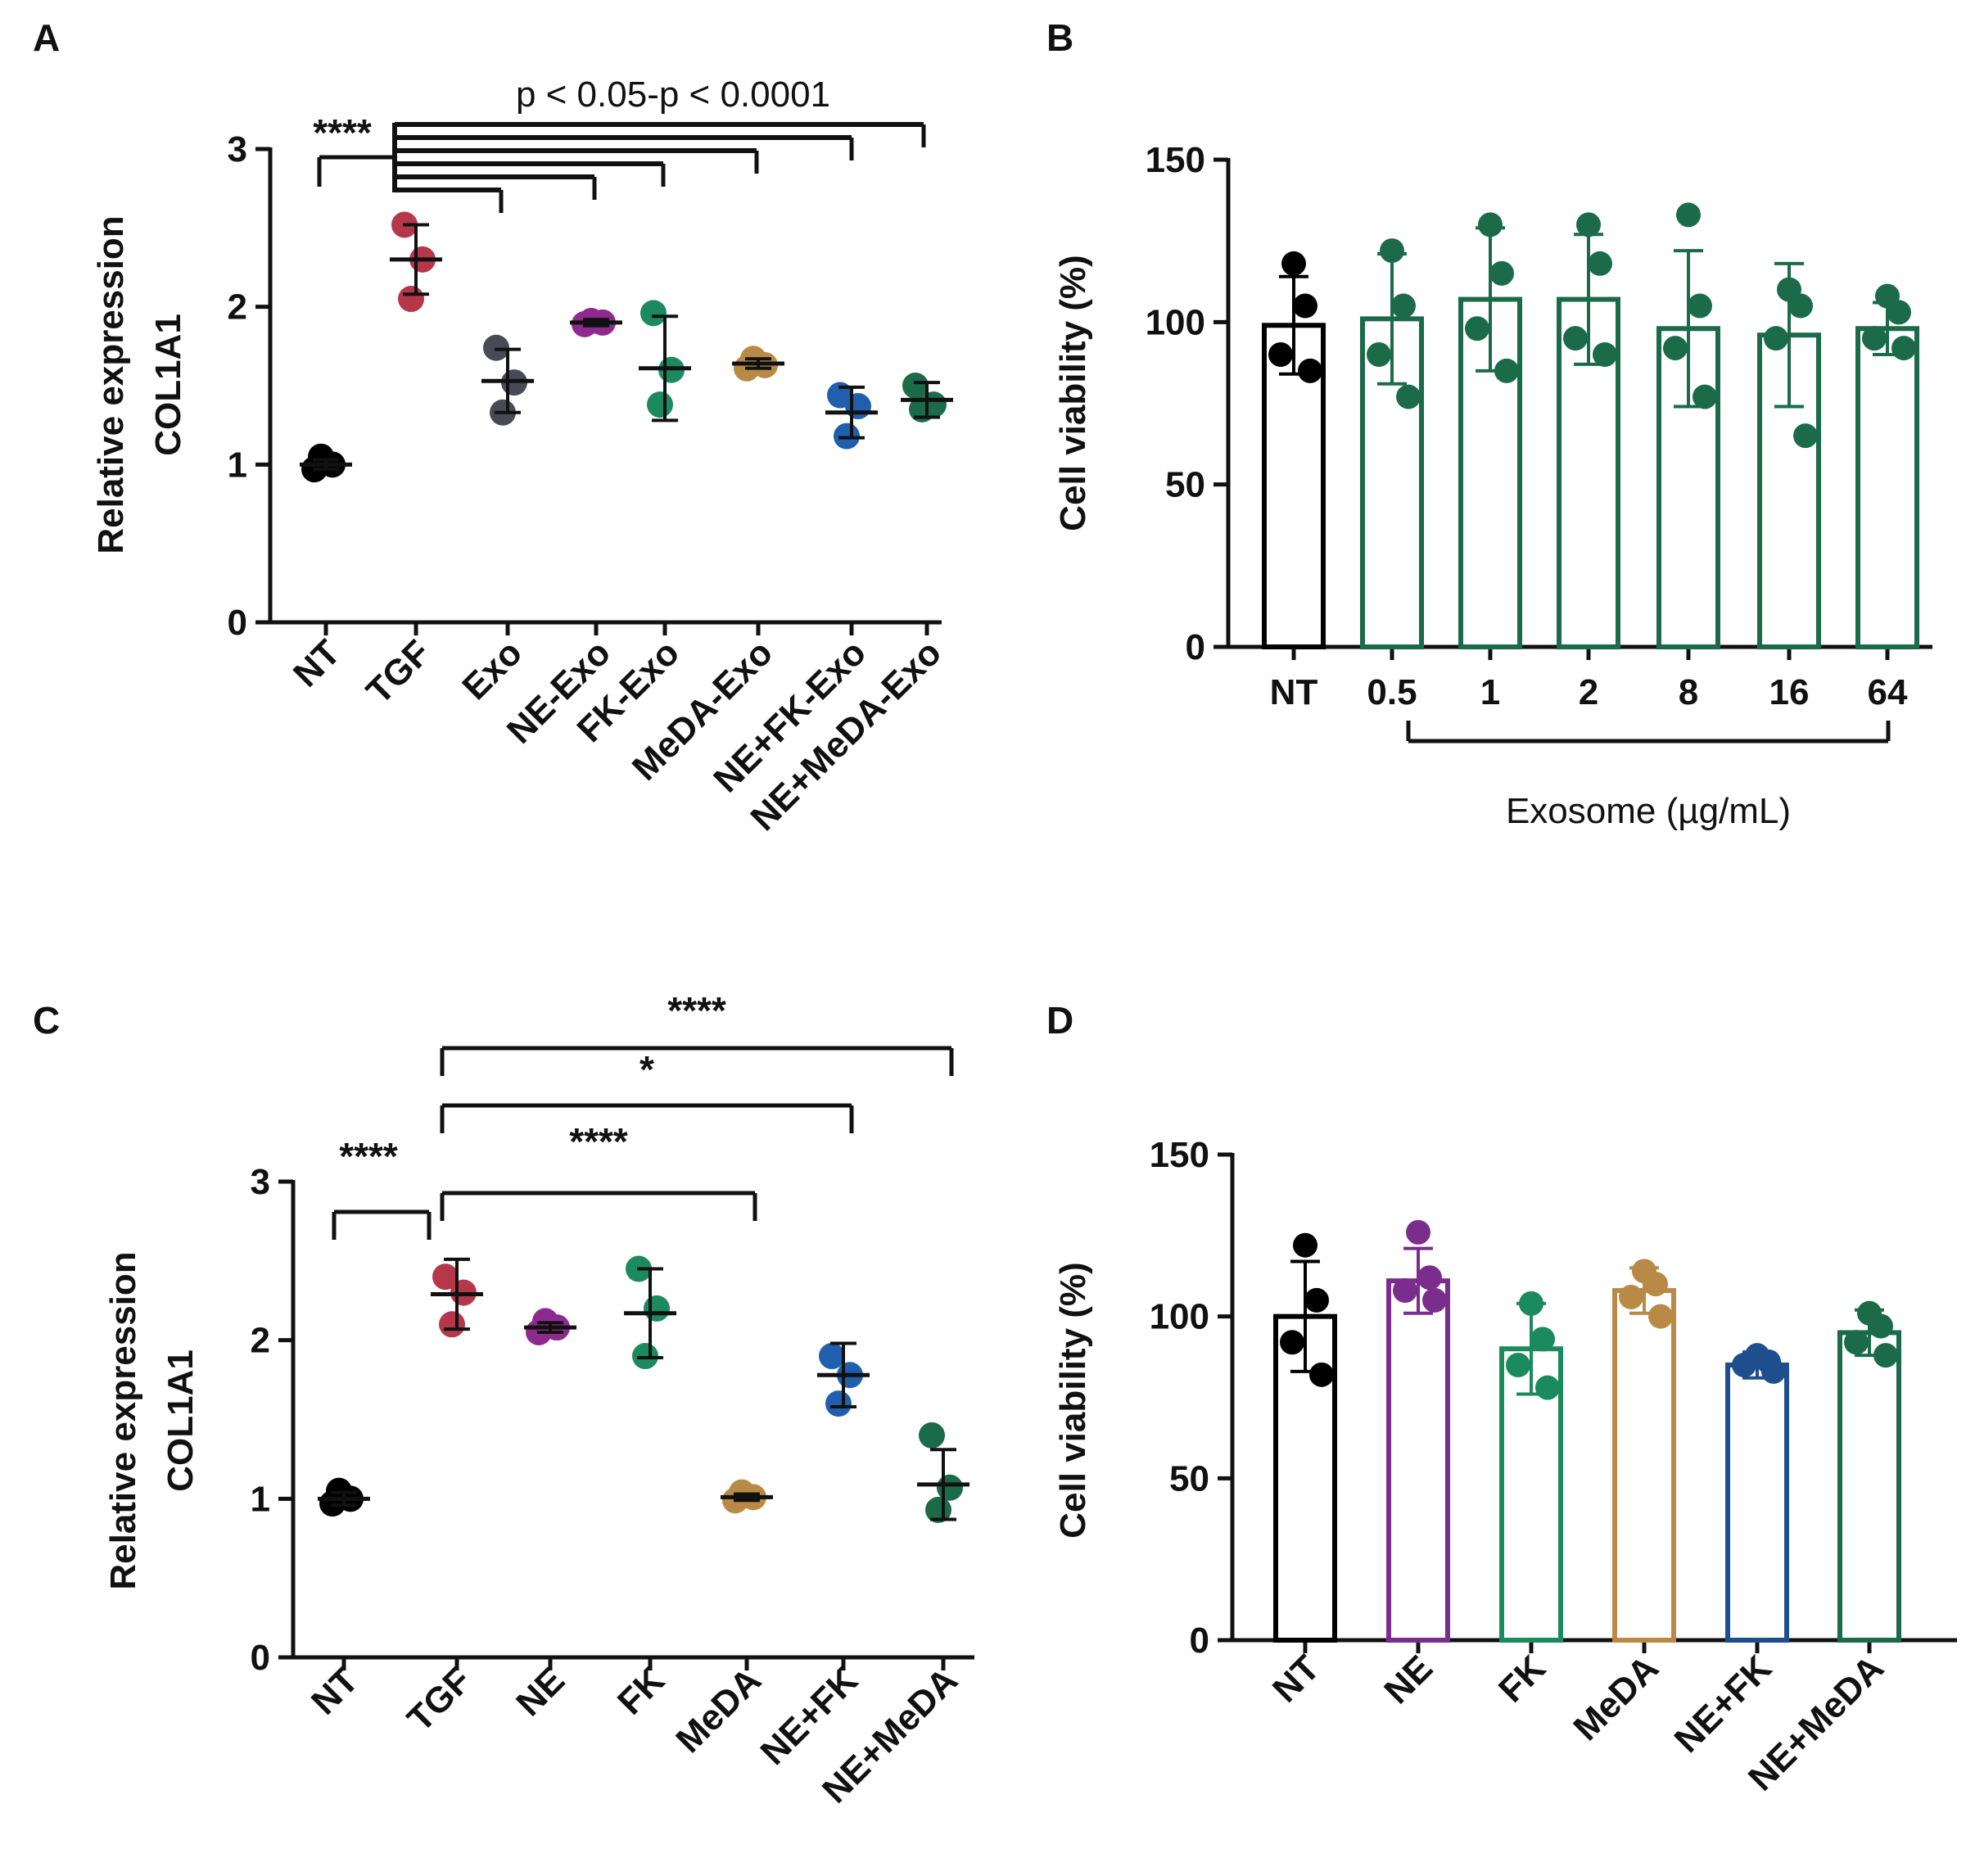  What do you see at coordinates (1888, 692) in the screenshot?
I see `x-category-label: 64` at bounding box center [1888, 692].